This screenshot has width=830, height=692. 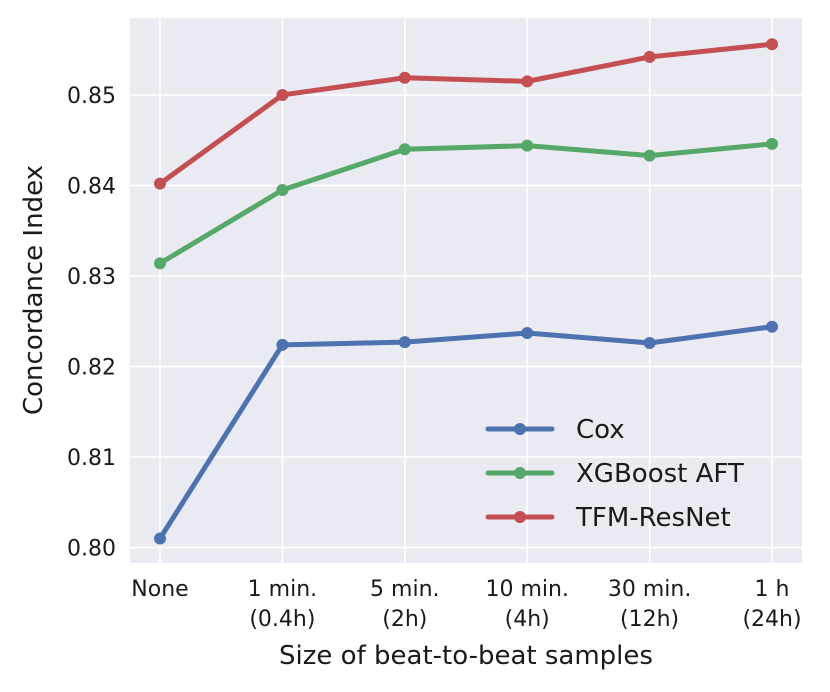 What do you see at coordinates (91, 96) in the screenshot?
I see `y-tick-label: 0.85` at bounding box center [91, 96].